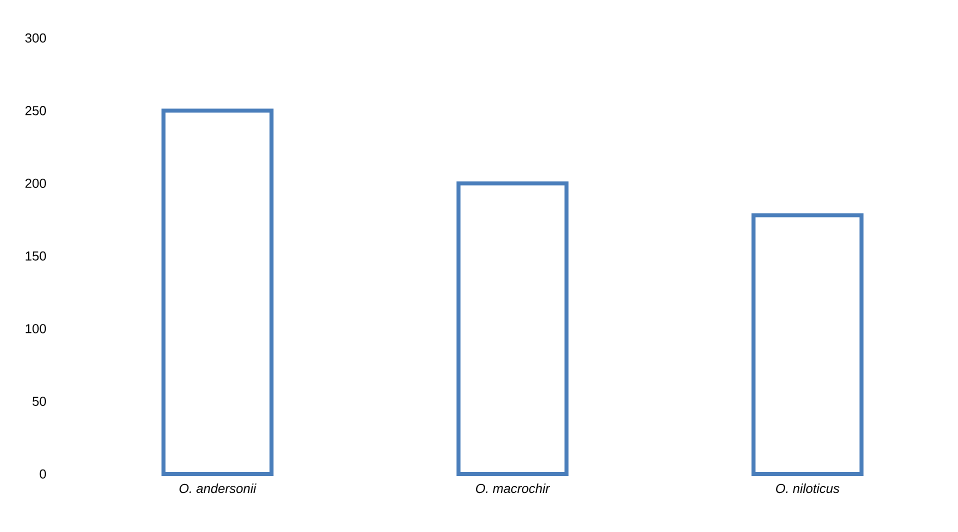 This screenshot has width=958, height=532. I want to click on y-tick-label: 200, so click(35, 183).